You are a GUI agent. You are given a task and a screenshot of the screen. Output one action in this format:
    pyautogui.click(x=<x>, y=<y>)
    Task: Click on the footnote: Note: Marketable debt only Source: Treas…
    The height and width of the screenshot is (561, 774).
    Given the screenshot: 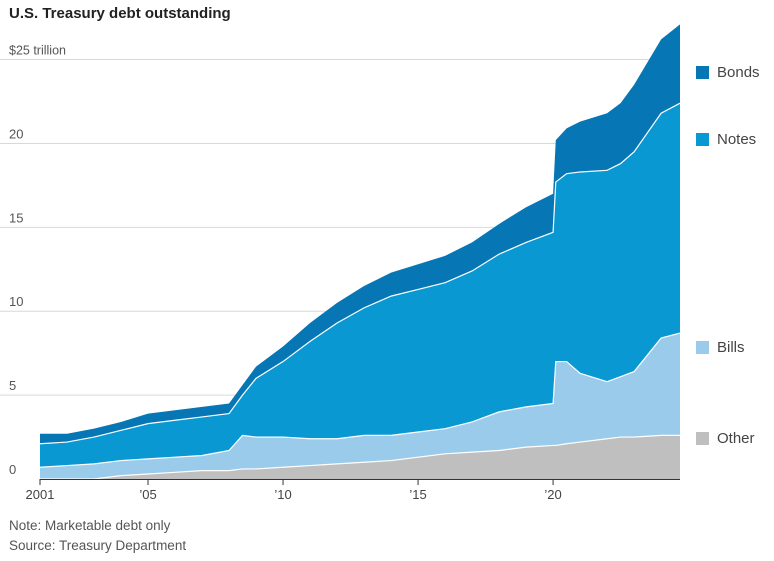 What is the action you would take?
    pyautogui.click(x=97, y=536)
    